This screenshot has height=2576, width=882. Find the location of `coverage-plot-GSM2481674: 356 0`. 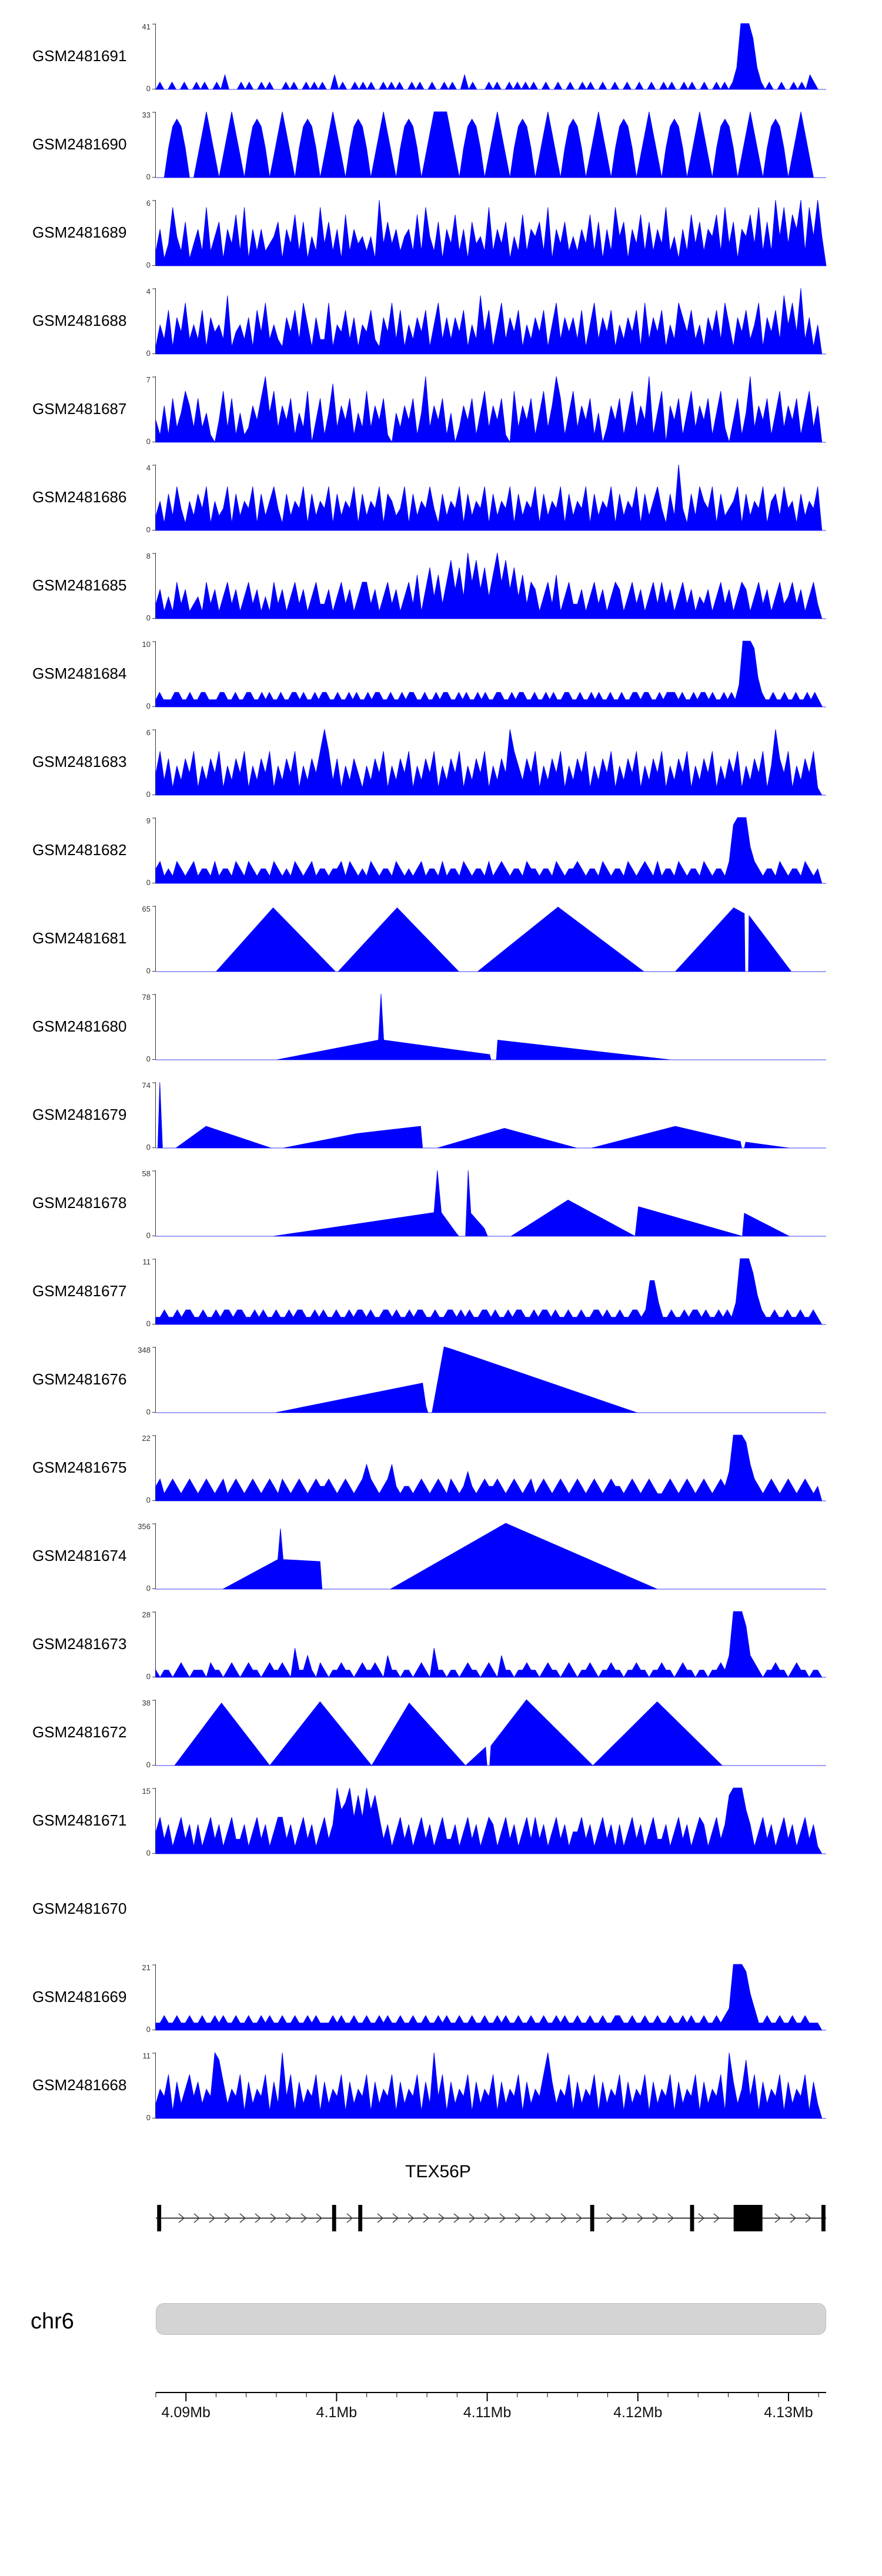

coverage-plot-GSM2481674: 356 0 is located at coordinates (482, 1557).